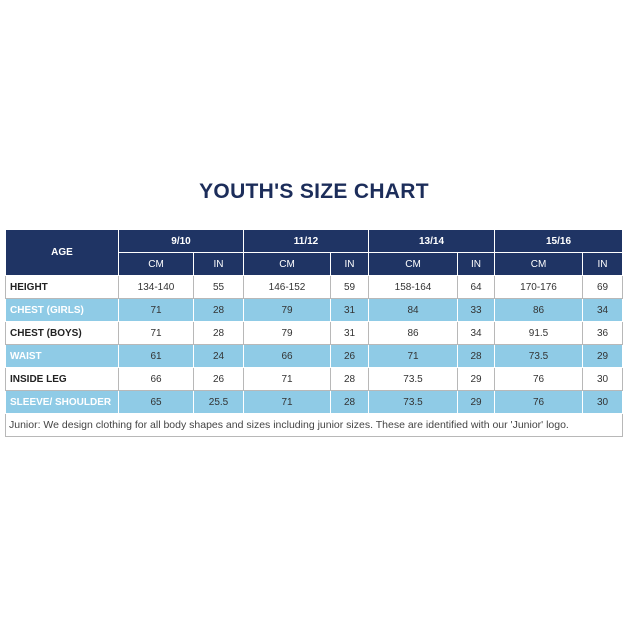 Image resolution: width=628 pixels, height=620 pixels. I want to click on cell: 61, so click(156, 356).